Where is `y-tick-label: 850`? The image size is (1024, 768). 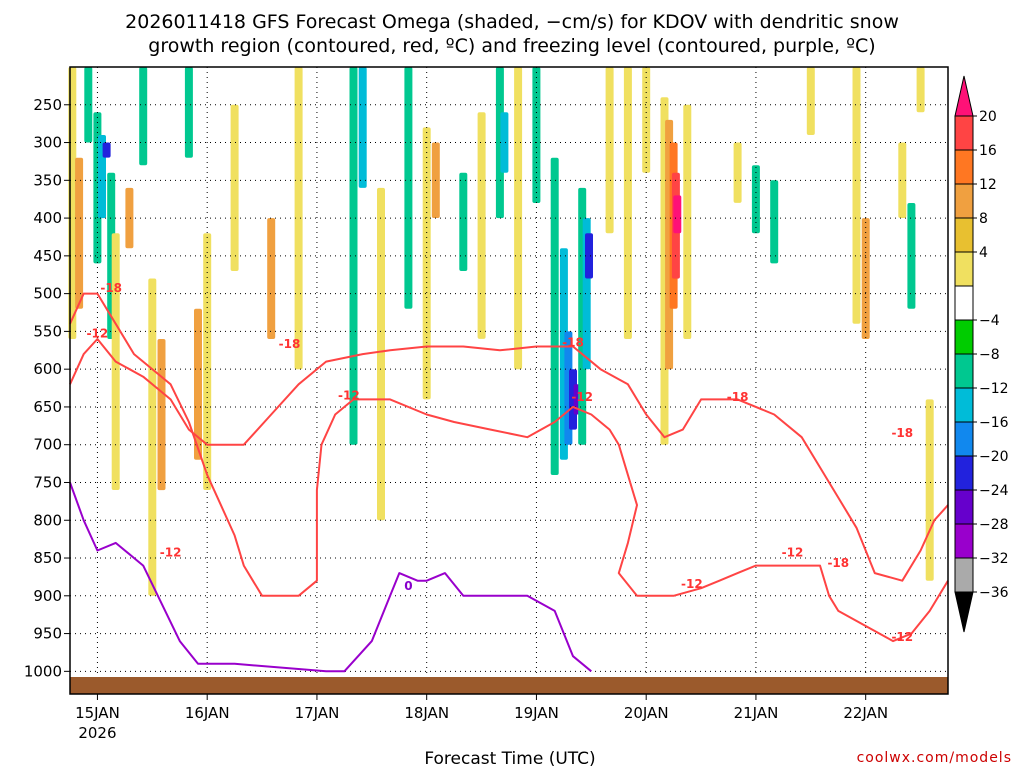
y-tick-label: 850 is located at coordinates (47, 558).